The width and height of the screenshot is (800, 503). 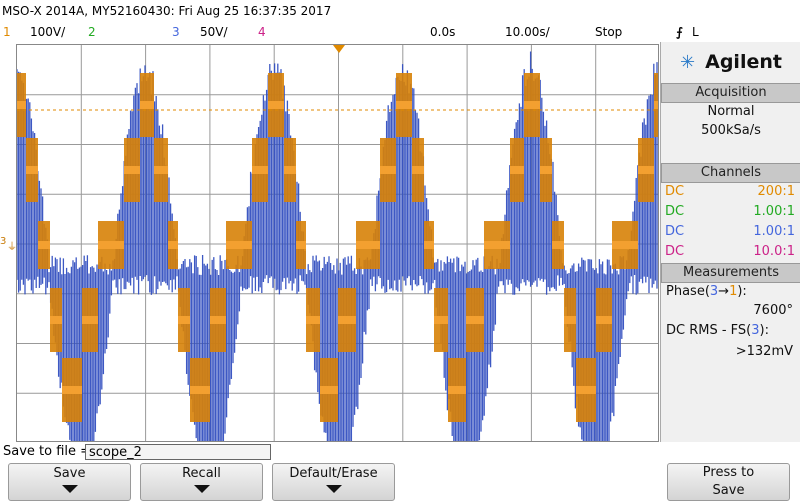 I want to click on save-softkey-label: Save, so click(x=69, y=473).